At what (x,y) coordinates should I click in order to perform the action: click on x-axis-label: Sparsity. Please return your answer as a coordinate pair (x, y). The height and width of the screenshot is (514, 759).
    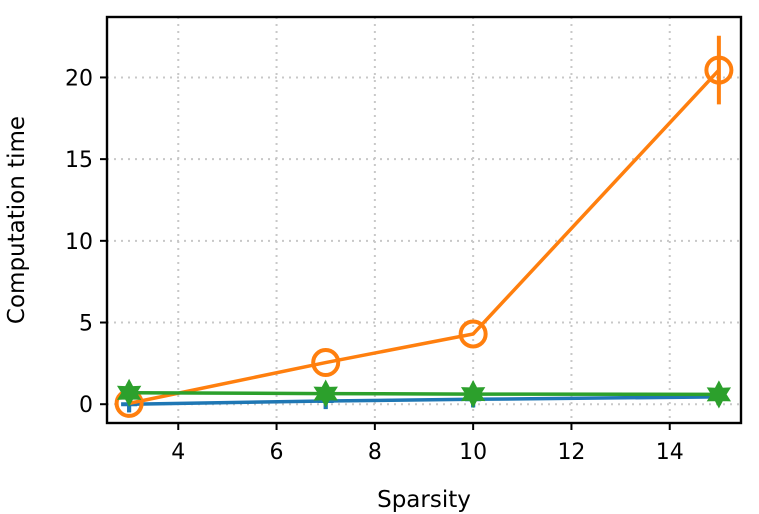
    Looking at the image, I should click on (424, 500).